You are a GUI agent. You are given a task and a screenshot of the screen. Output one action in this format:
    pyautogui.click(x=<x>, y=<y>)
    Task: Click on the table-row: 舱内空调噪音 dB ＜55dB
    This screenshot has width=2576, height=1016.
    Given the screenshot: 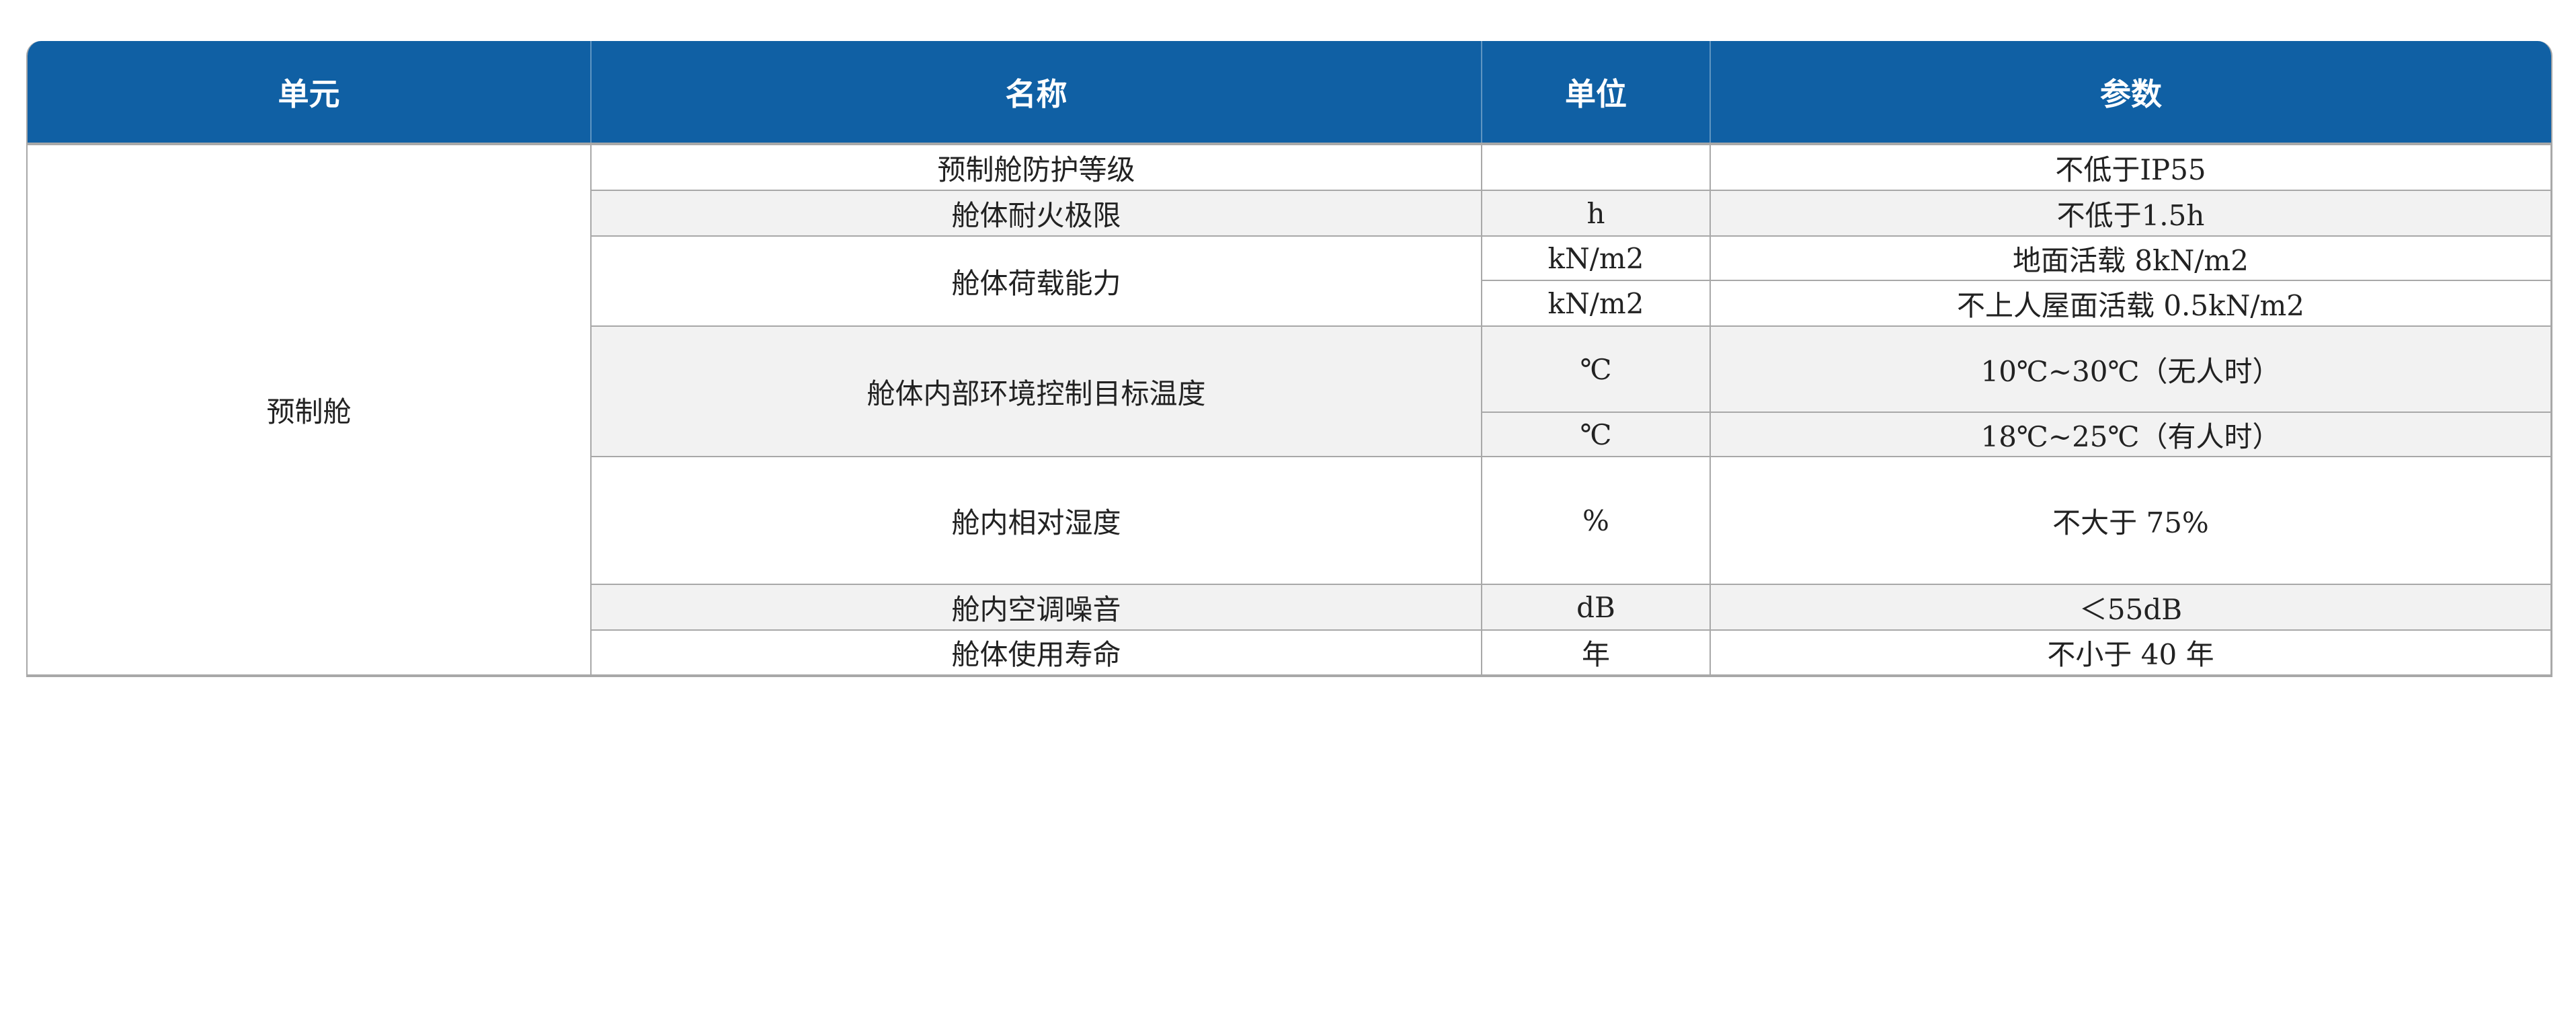 What is the action you would take?
    pyautogui.click(x=1289, y=607)
    